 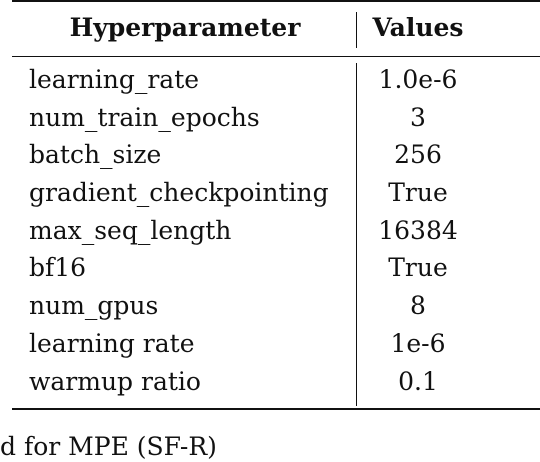 What do you see at coordinates (418, 155) in the screenshot?
I see `row-value: 256` at bounding box center [418, 155].